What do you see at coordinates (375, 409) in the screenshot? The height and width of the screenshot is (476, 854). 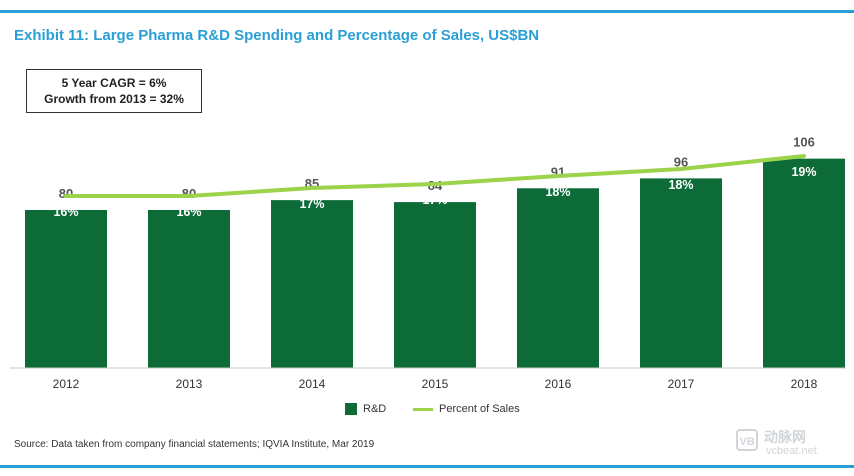 I see `legend-label-rd: R&D` at bounding box center [375, 409].